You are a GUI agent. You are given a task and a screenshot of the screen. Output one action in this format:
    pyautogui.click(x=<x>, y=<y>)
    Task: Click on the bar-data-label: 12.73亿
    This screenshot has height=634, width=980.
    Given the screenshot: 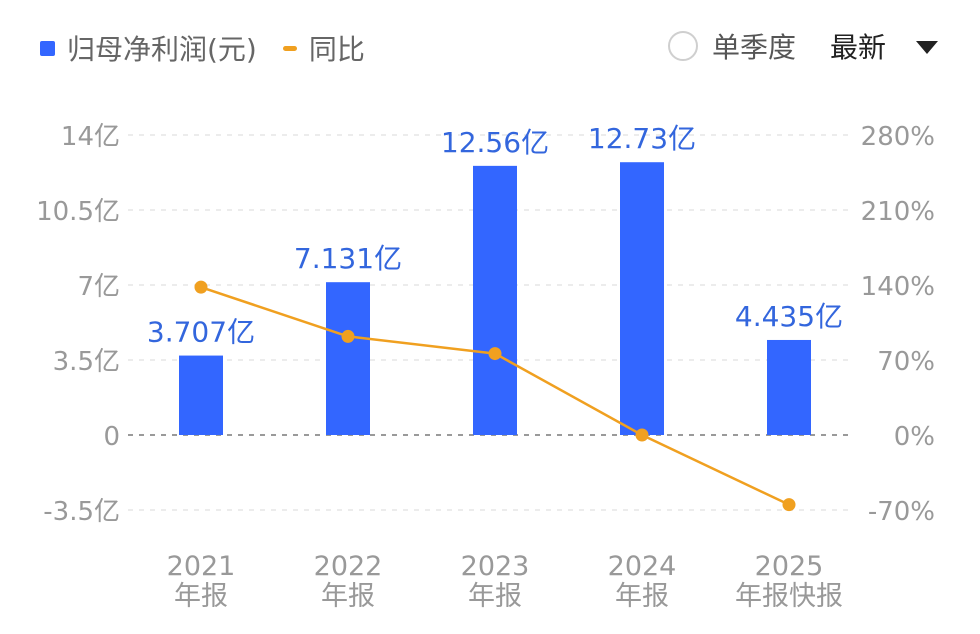 What is the action you would take?
    pyautogui.click(x=642, y=138)
    